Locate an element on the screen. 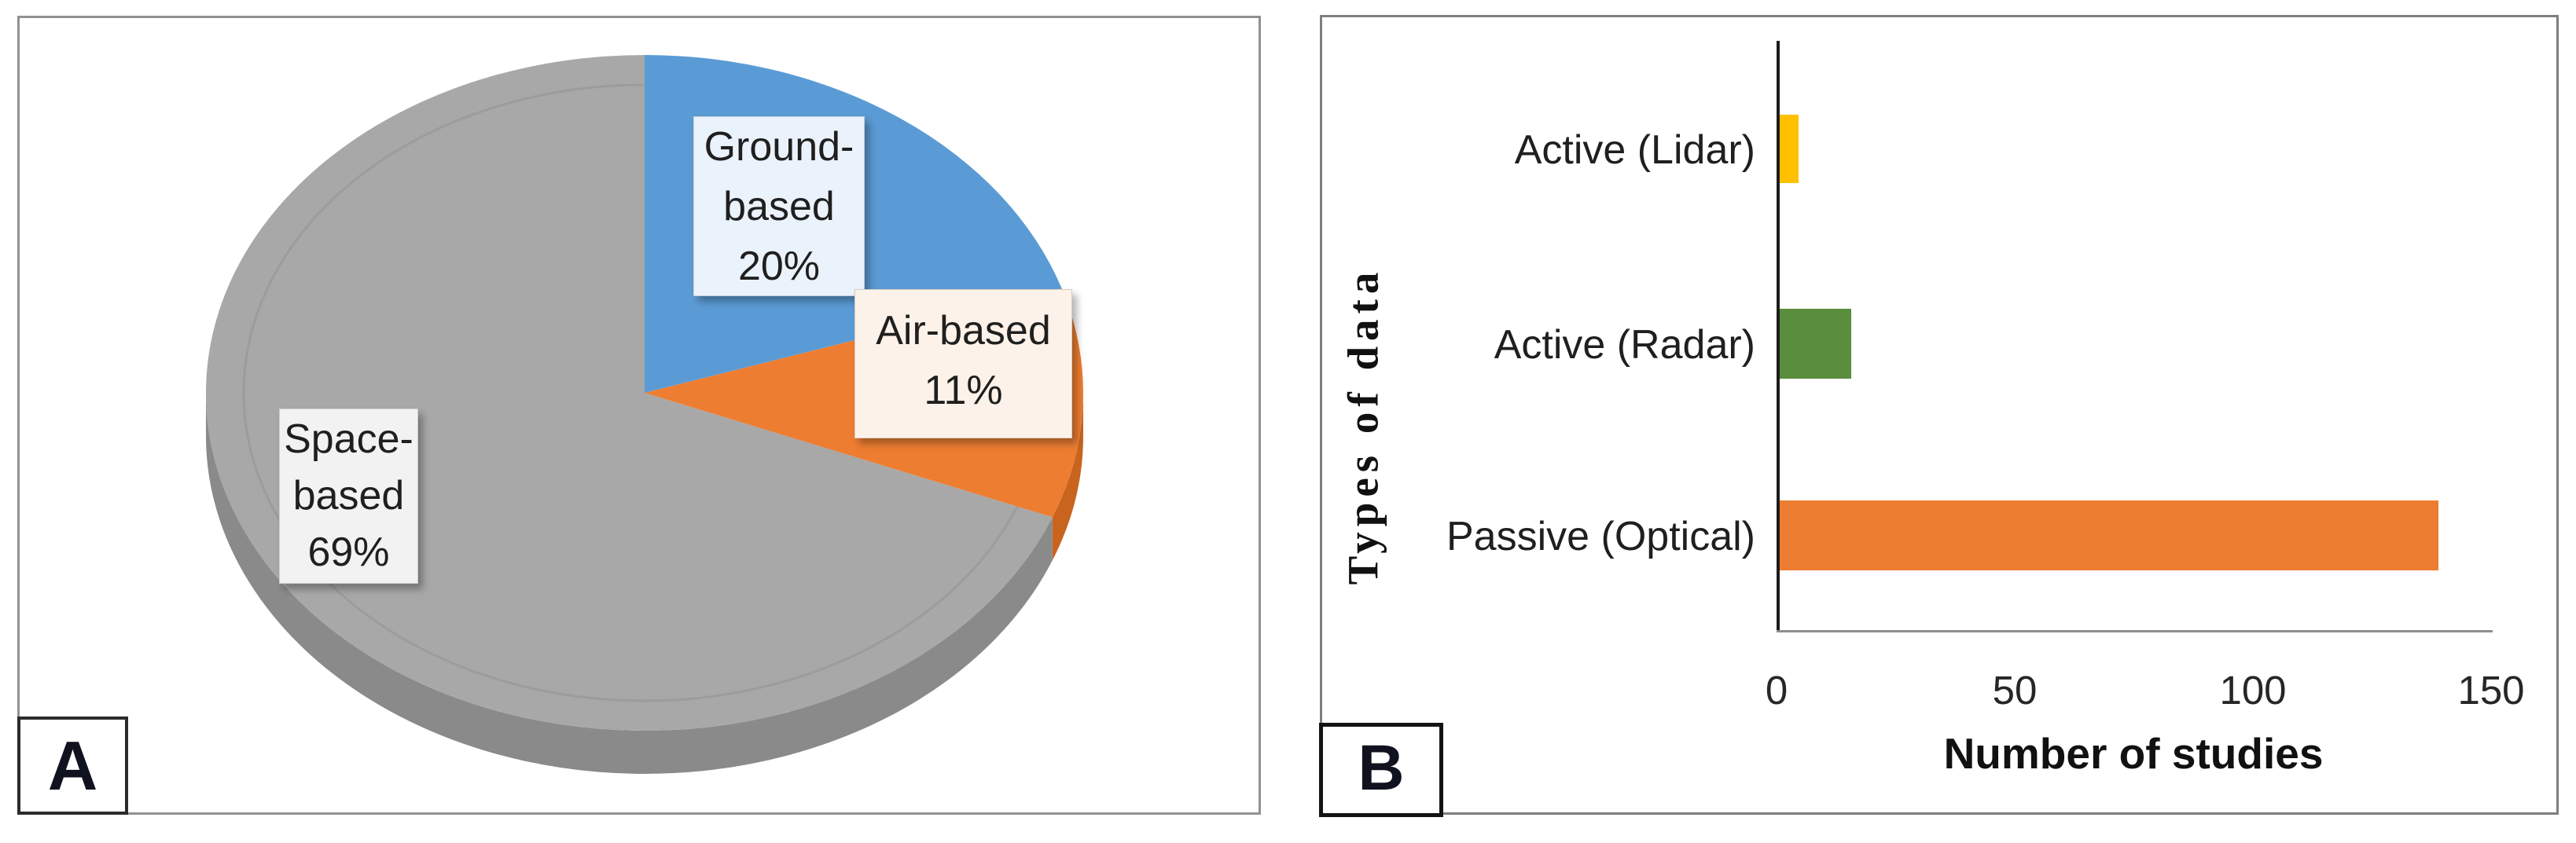 This screenshot has width=2576, height=843. panel-letter-b: B is located at coordinates (1381, 770).